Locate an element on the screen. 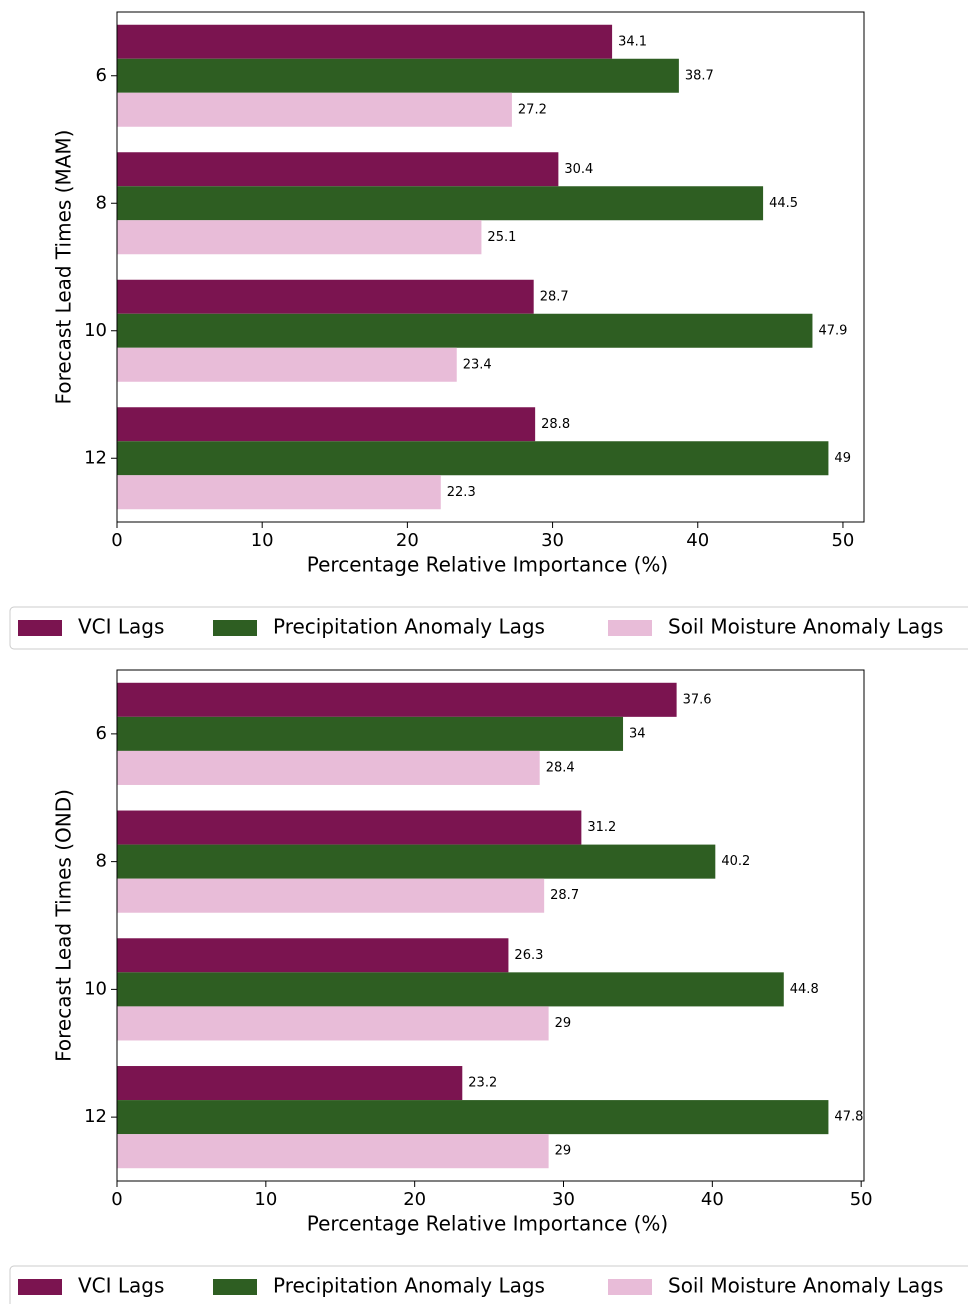 The width and height of the screenshot is (968, 1304). value-label: 27.2 is located at coordinates (532, 109).